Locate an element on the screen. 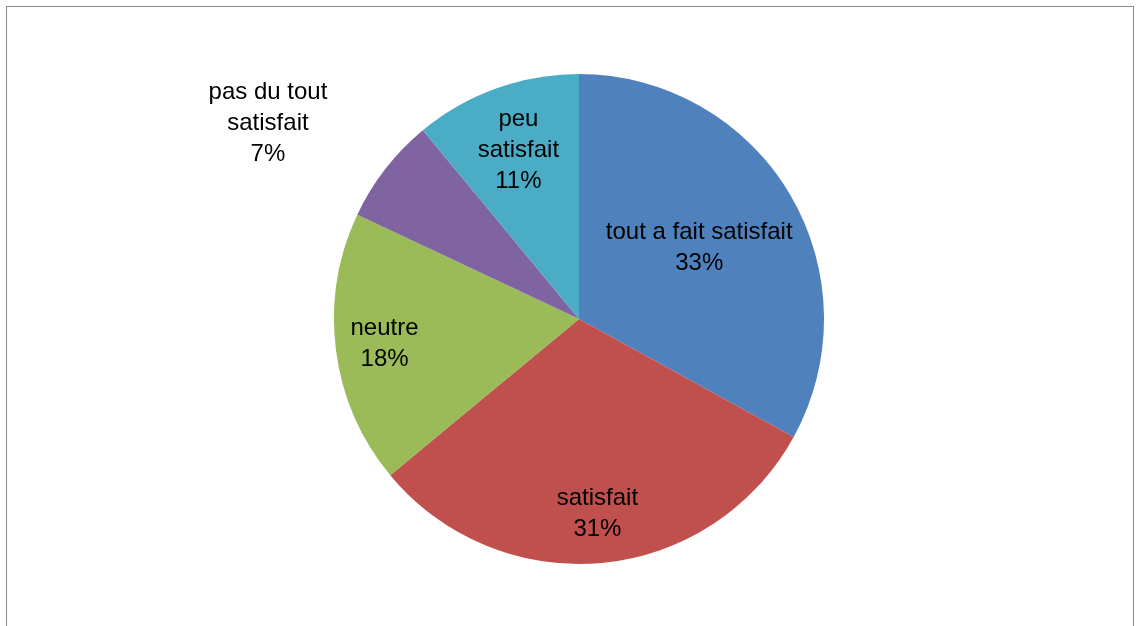 This screenshot has width=1139, height=626. slice-label: neutre is located at coordinates (384, 326).